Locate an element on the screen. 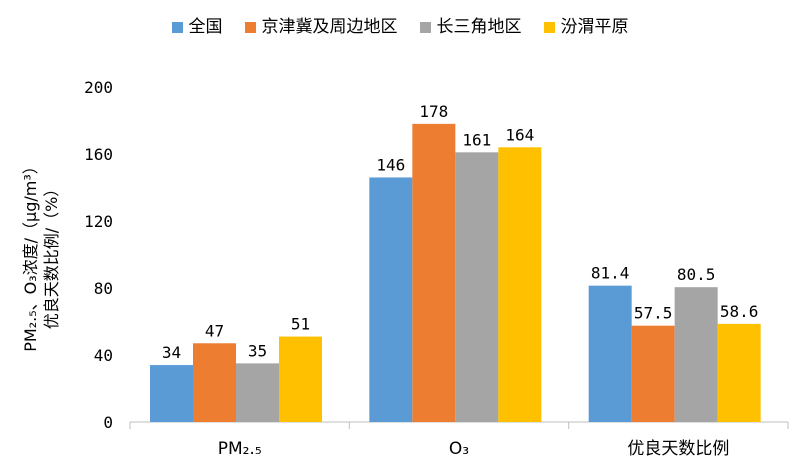 Image resolution: width=800 pixels, height=476 pixels. data-label: 178 is located at coordinates (433, 111).